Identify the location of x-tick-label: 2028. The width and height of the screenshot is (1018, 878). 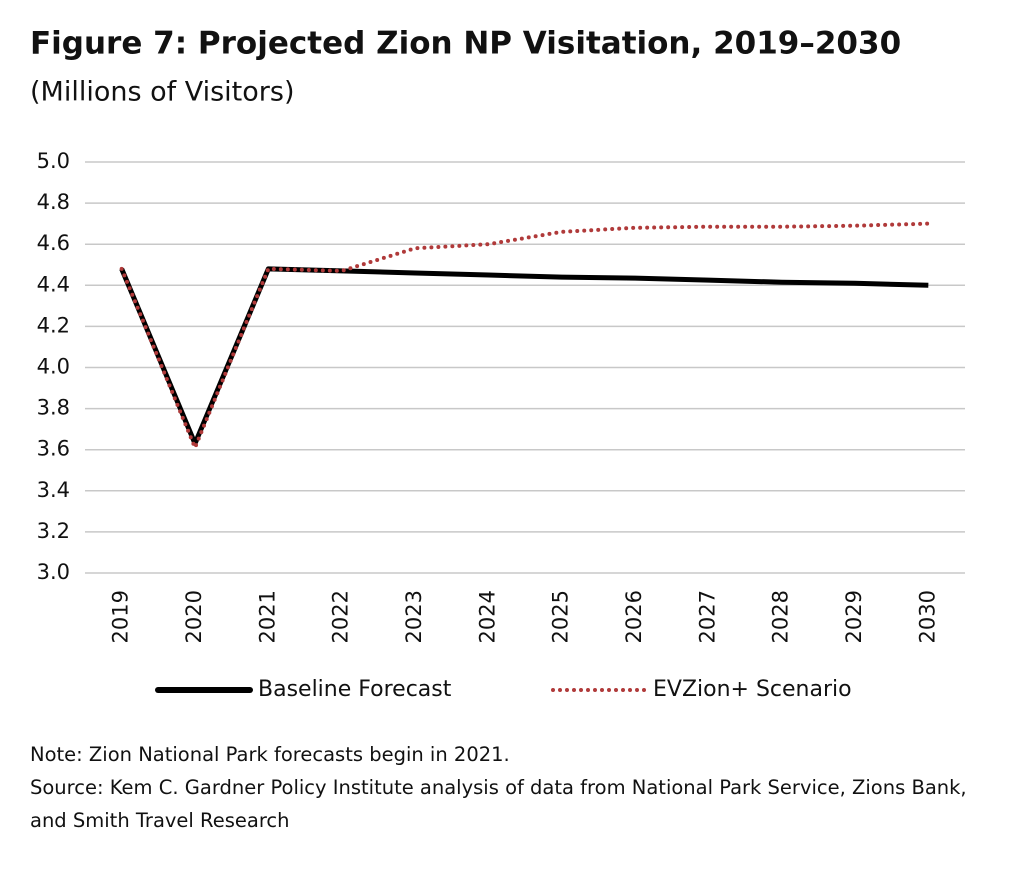
(781, 616).